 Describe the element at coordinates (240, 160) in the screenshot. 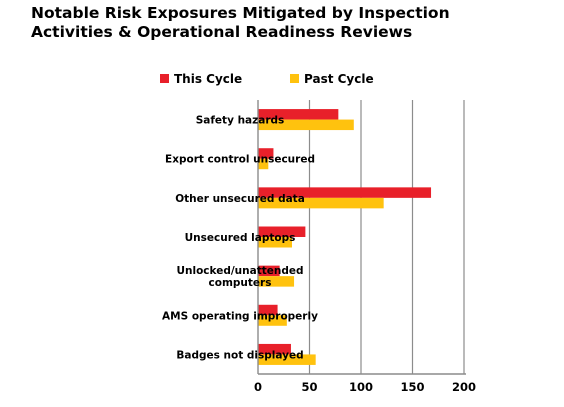

I see `category-label: Export control unsecured` at that location.